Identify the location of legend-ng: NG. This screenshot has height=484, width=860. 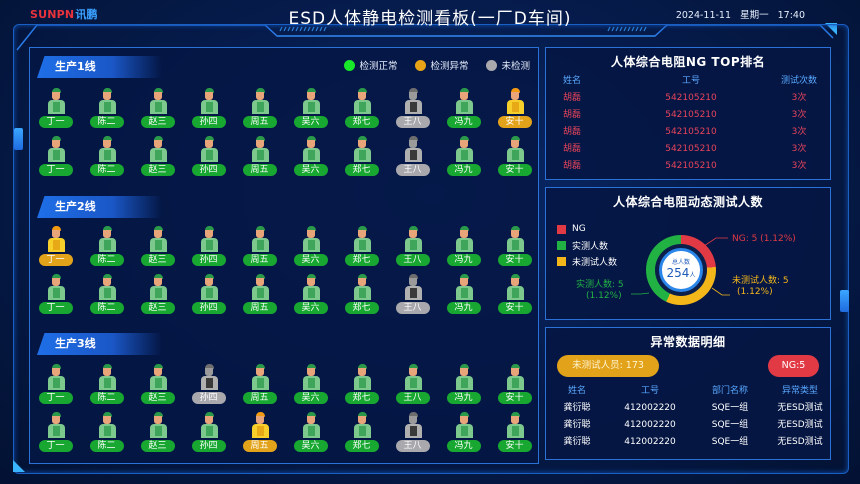
(587, 229).